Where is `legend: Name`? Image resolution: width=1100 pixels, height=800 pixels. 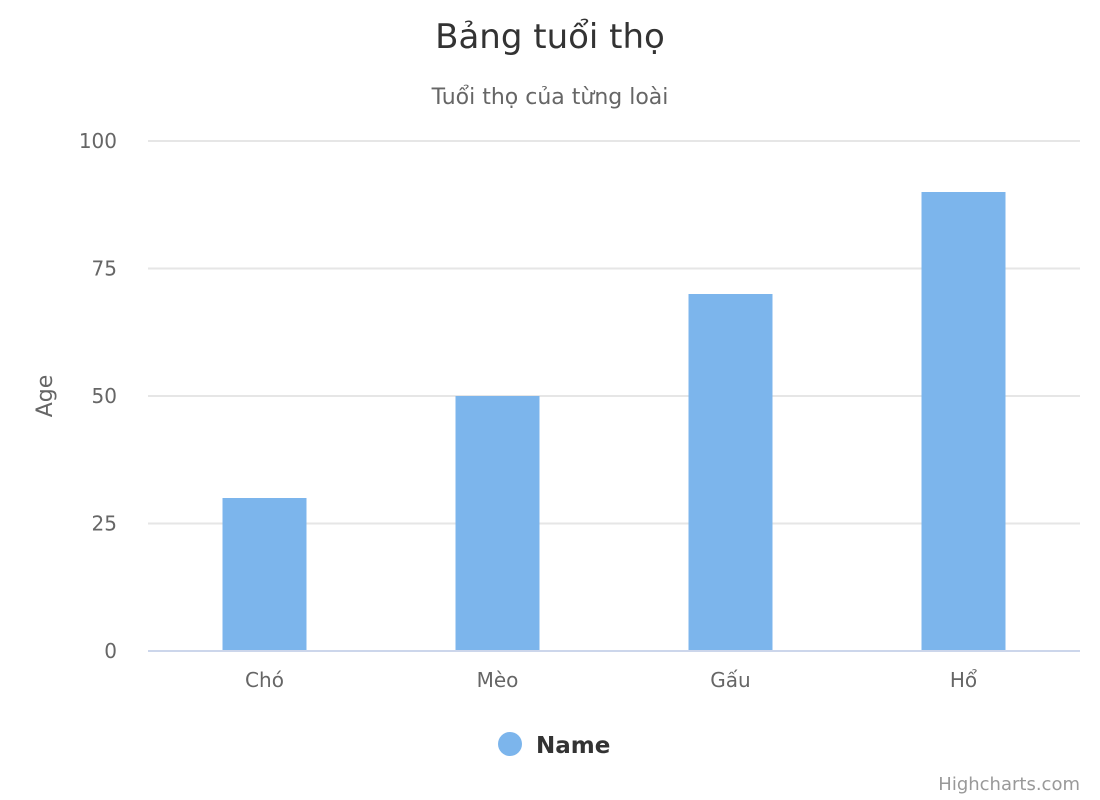
legend: Name is located at coordinates (554, 745).